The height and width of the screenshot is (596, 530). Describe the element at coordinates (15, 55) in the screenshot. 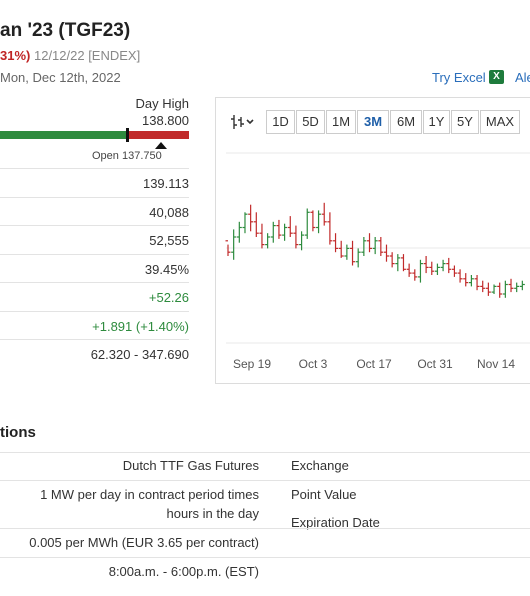

I see `change-percent: 31%)` at that location.